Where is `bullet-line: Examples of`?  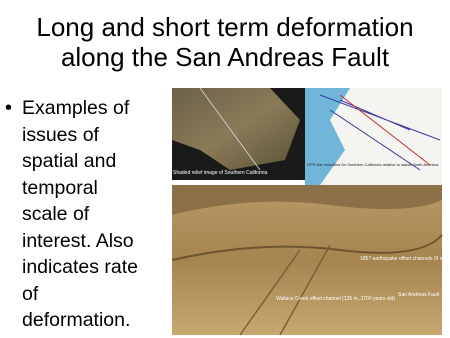 bullet-line: Examples of is located at coordinates (76, 108).